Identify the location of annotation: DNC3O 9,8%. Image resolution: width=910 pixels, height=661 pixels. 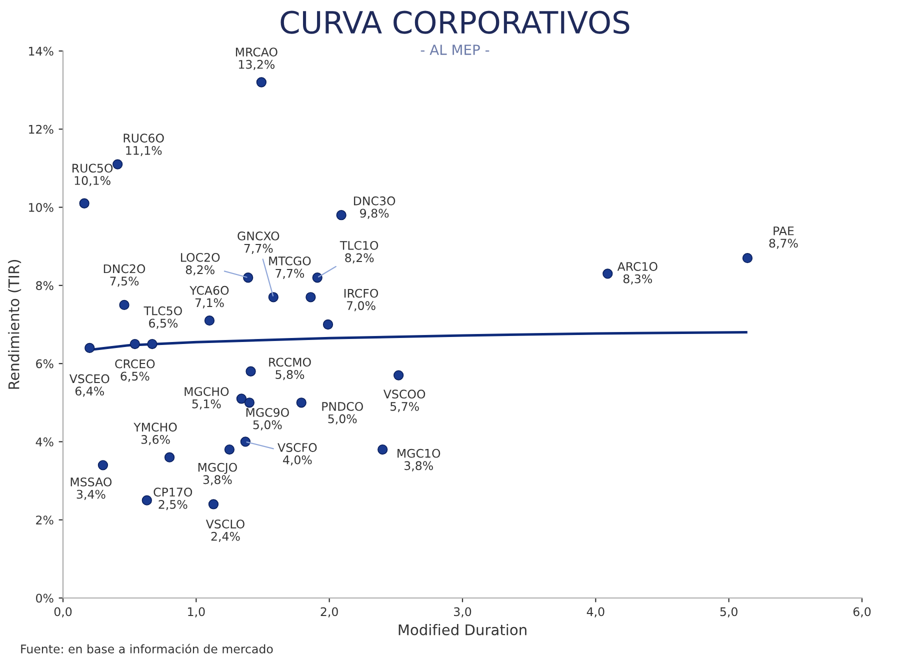
(375, 207).